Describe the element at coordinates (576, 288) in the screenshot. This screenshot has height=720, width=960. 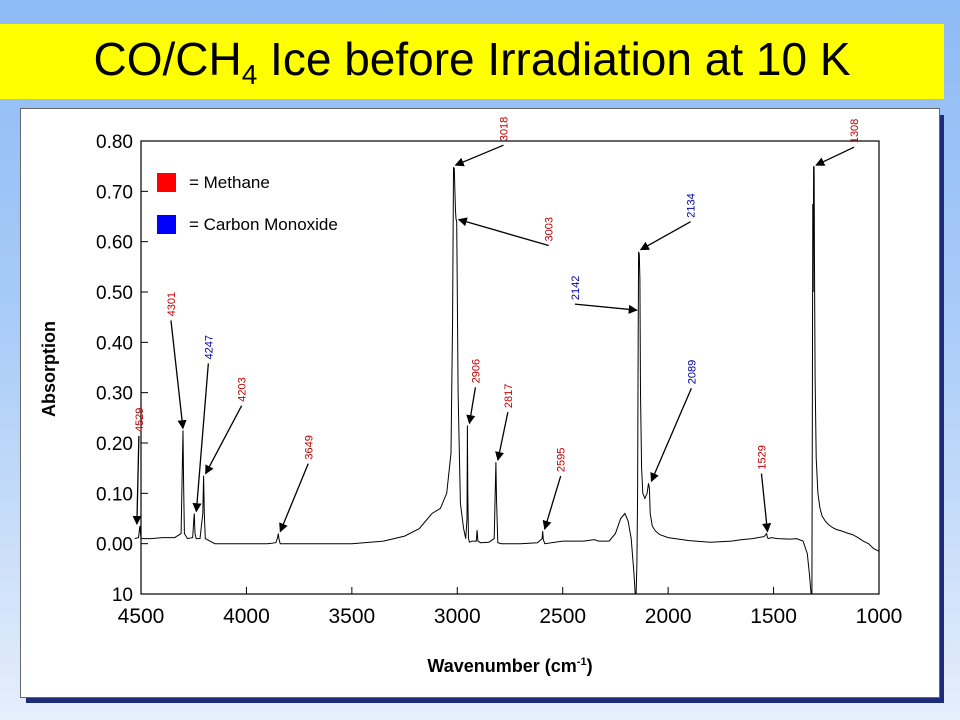
I see `annotation-label: 2142` at that location.